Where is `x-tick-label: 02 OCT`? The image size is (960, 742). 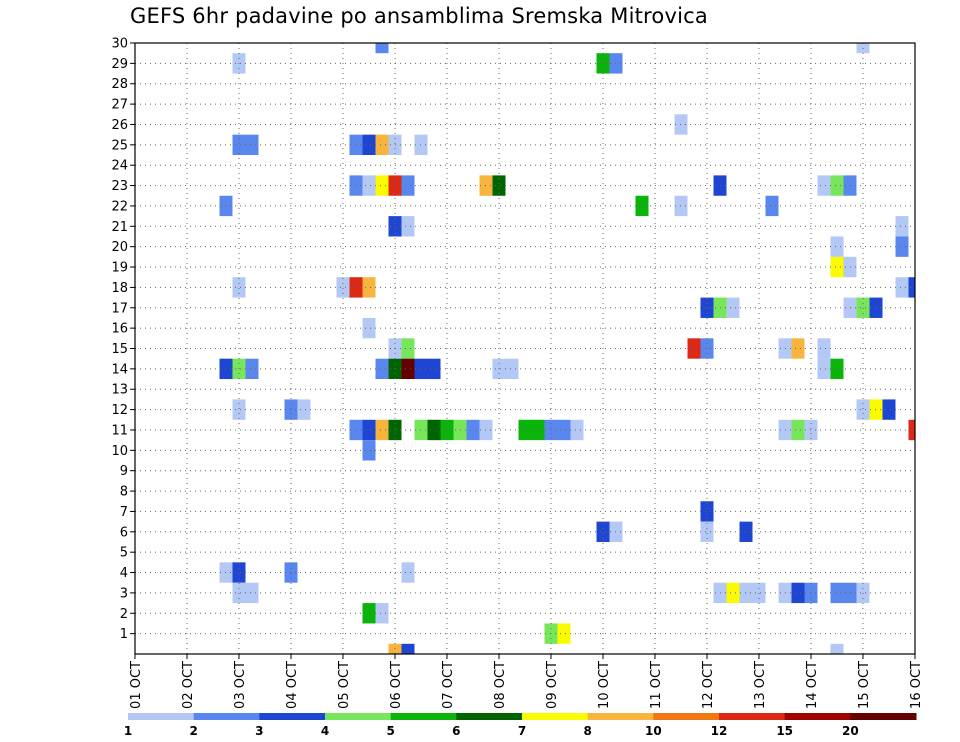 x-tick-label: 02 OCT is located at coordinates (188, 685).